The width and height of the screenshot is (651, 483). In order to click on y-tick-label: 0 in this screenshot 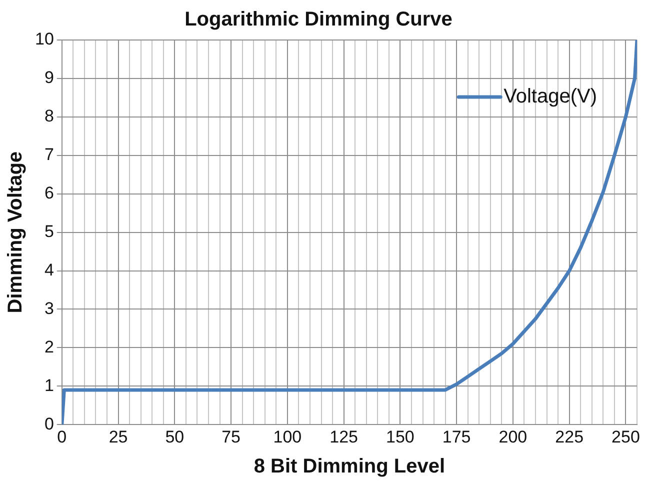, I will do `click(49, 424)`.